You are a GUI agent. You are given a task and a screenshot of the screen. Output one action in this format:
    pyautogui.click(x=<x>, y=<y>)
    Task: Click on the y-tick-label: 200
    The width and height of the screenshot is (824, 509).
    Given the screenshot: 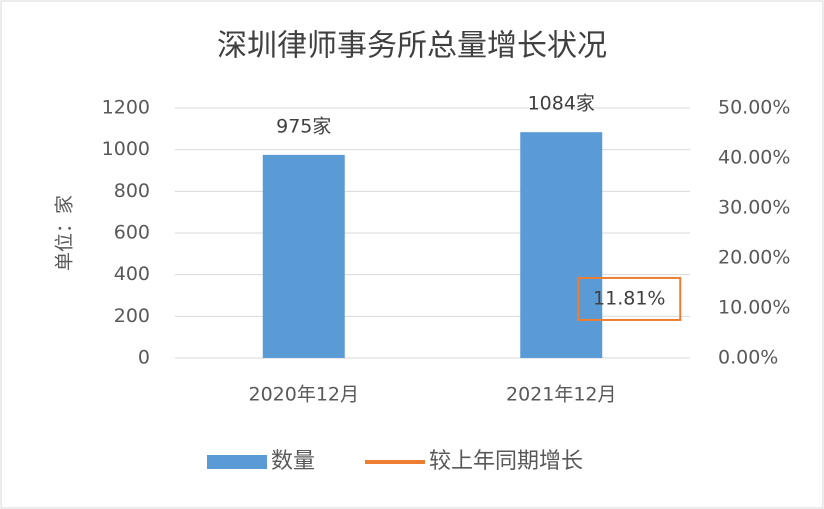 What is the action you would take?
    pyautogui.click(x=132, y=316)
    